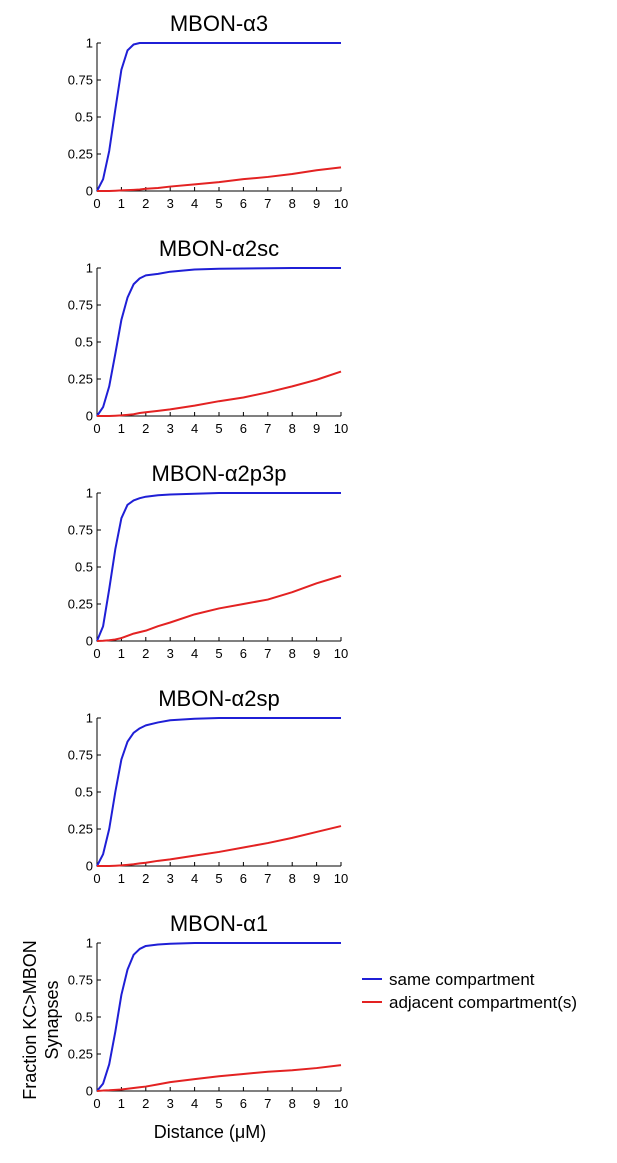  I want to click on y-axis-label-line-1: Fraction KC>MBON, so click(30, 1020).